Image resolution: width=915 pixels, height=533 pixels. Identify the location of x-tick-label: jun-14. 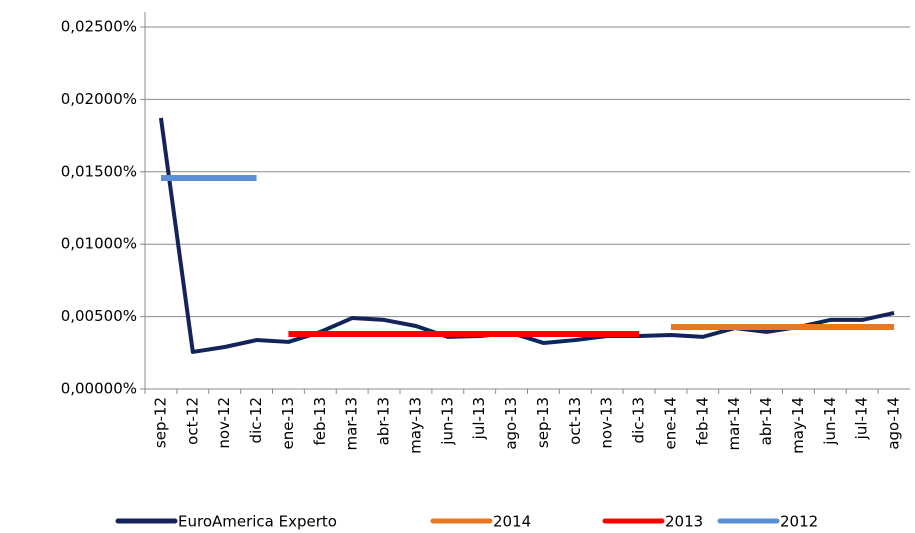
(830, 421).